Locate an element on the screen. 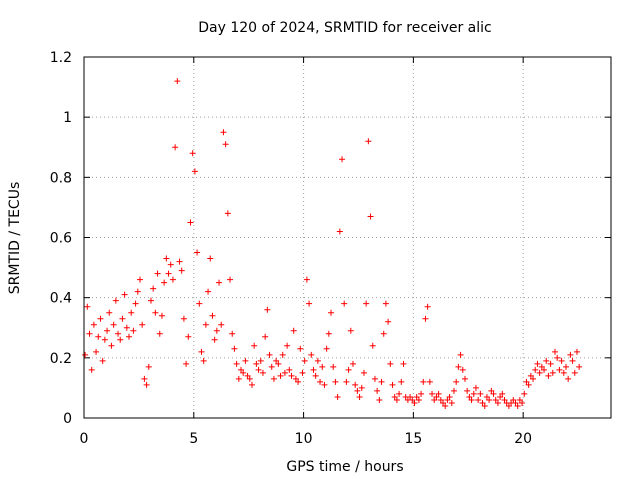 Image resolution: width=640 pixels, height=480 pixels. y-tick-label: 0.8 is located at coordinates (61, 178).